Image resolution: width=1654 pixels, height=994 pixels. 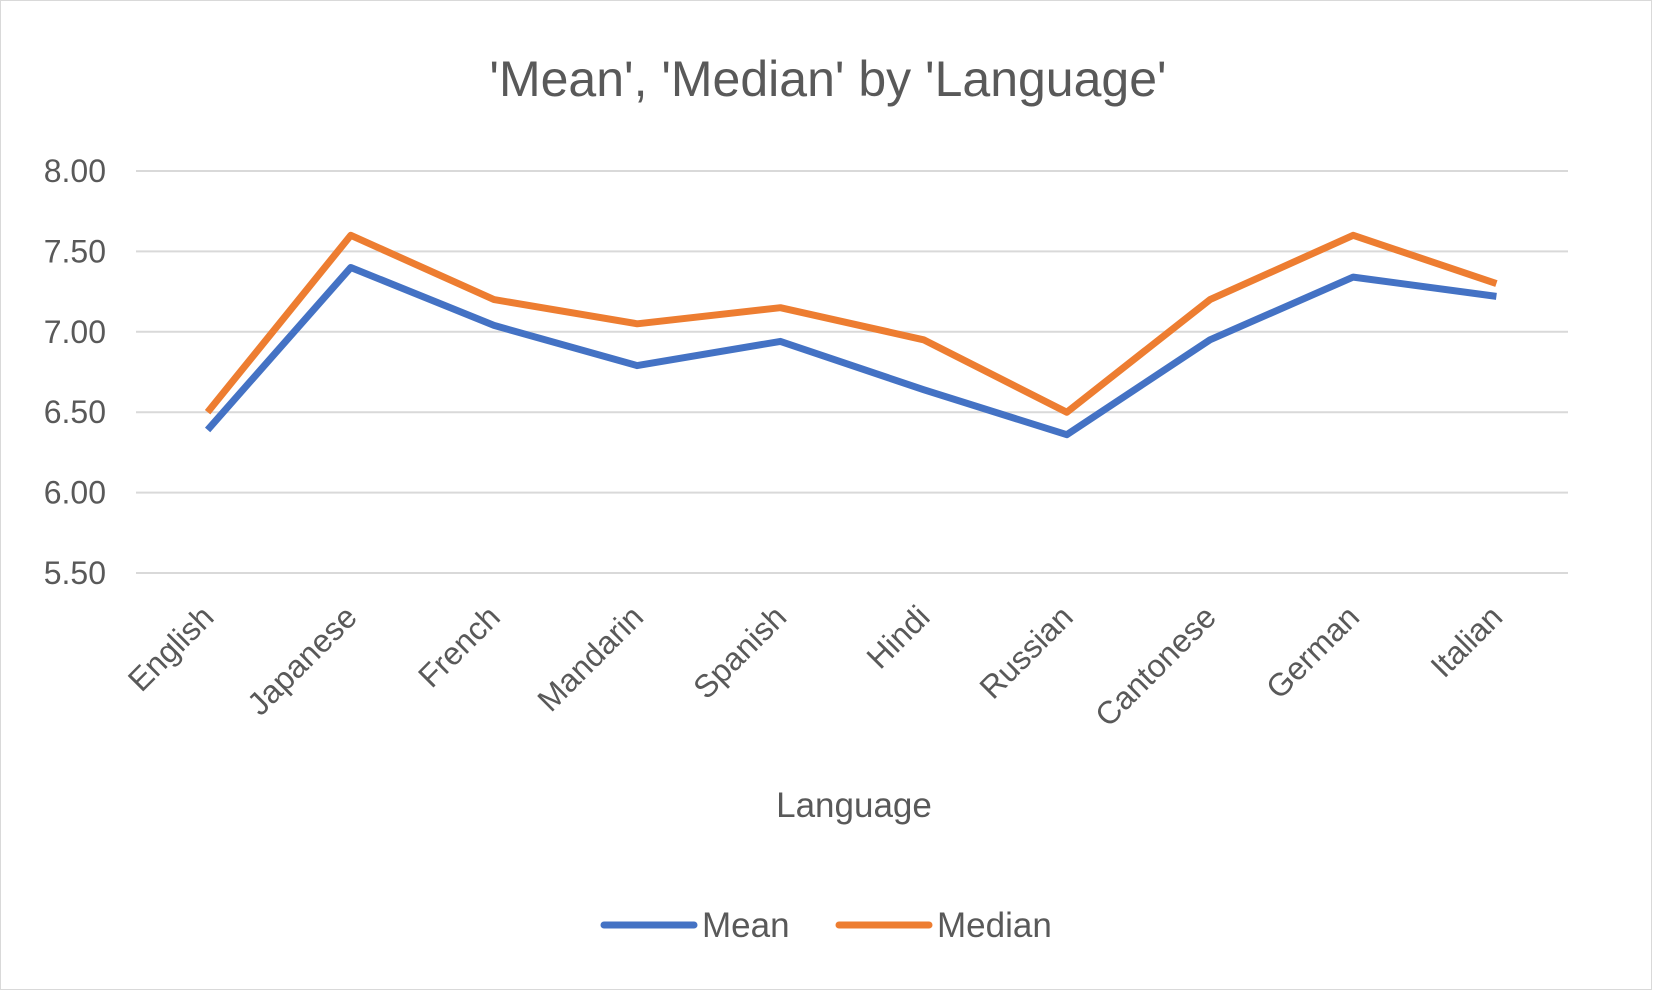 I want to click on series-line-mean, so click(x=852, y=351).